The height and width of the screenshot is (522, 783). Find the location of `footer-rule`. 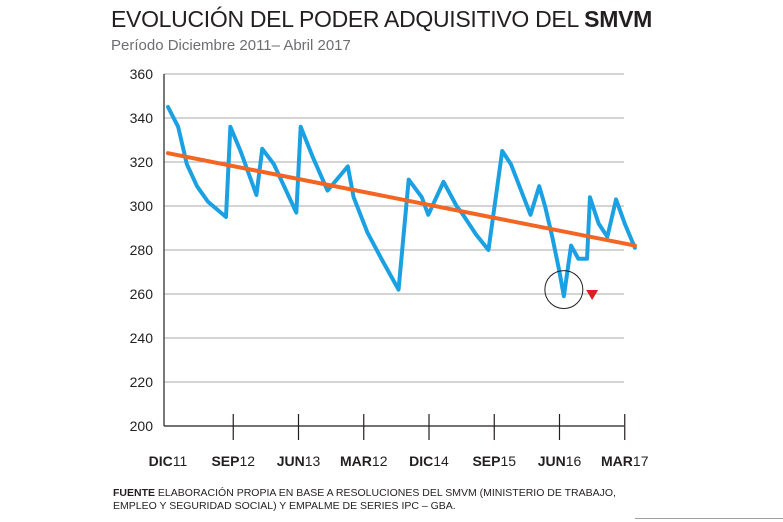

footer-rule is located at coordinates (709, 518).